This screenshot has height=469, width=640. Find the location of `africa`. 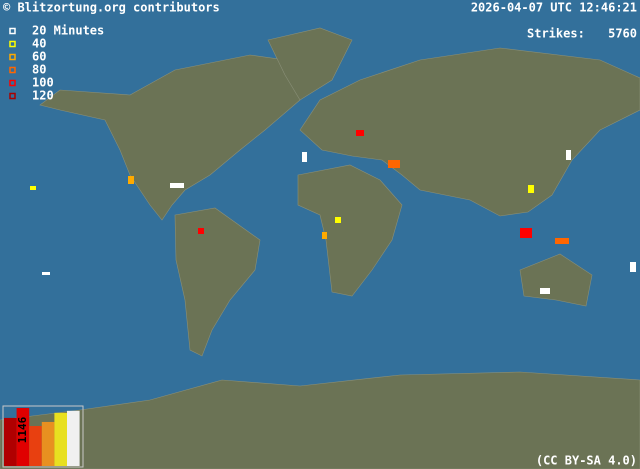

africa is located at coordinates (350, 230).